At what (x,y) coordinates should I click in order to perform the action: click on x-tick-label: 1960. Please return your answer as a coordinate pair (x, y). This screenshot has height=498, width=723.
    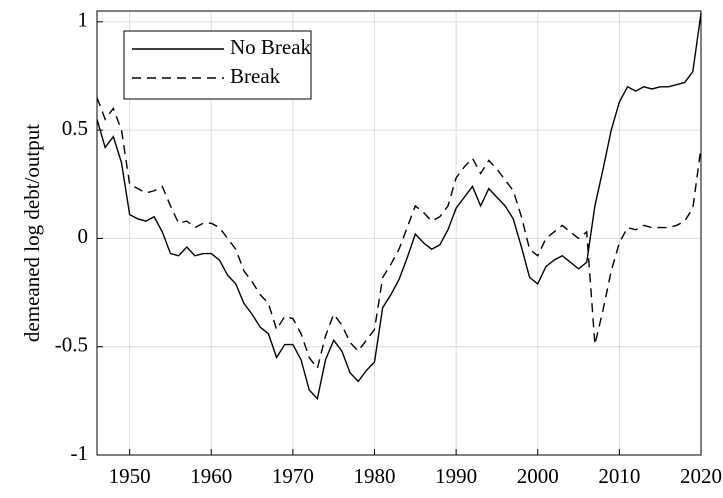
    Looking at the image, I should click on (211, 476).